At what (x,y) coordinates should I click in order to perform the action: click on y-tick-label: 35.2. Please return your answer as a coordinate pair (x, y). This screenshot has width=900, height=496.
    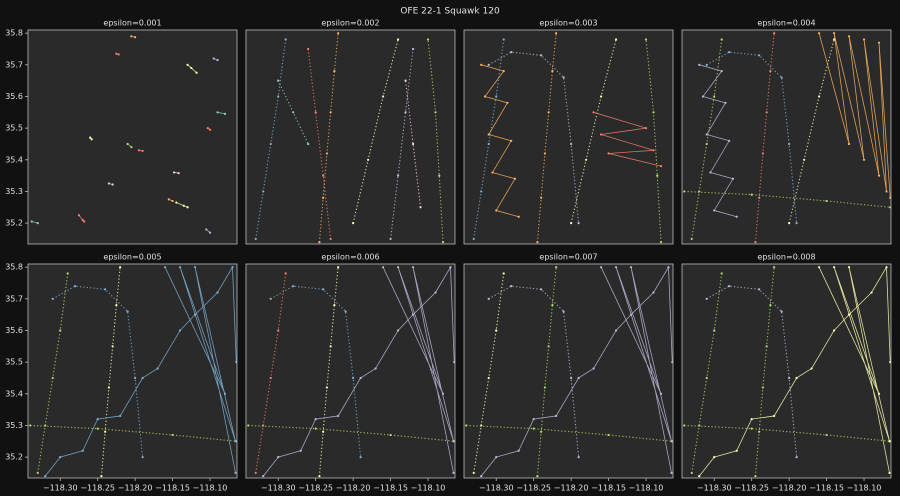
    Looking at the image, I should click on (14, 223).